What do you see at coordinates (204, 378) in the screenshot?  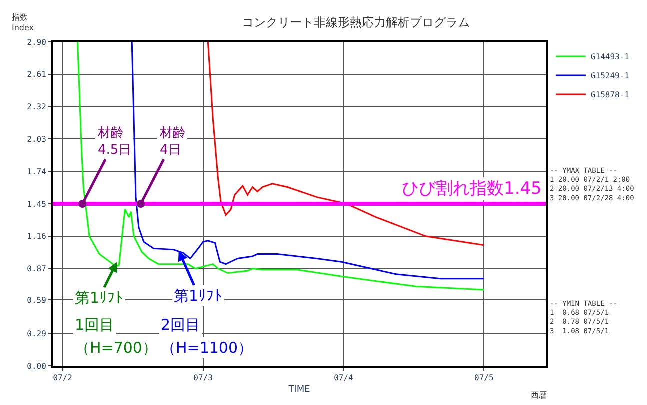 I see `x-tick-label: 07/3` at bounding box center [204, 378].